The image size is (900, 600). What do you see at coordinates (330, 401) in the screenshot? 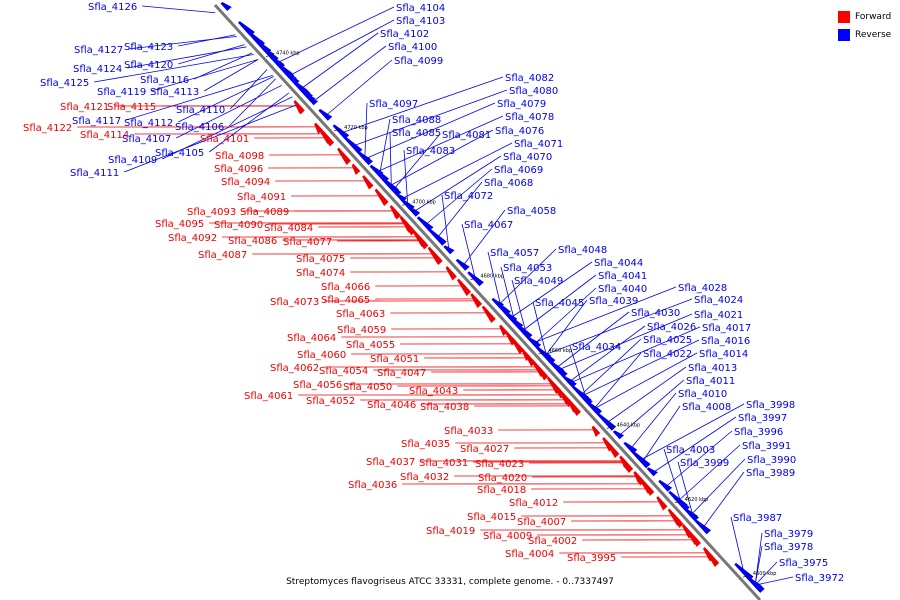
I see `gene-label: Sfla_4052` at bounding box center [330, 401].